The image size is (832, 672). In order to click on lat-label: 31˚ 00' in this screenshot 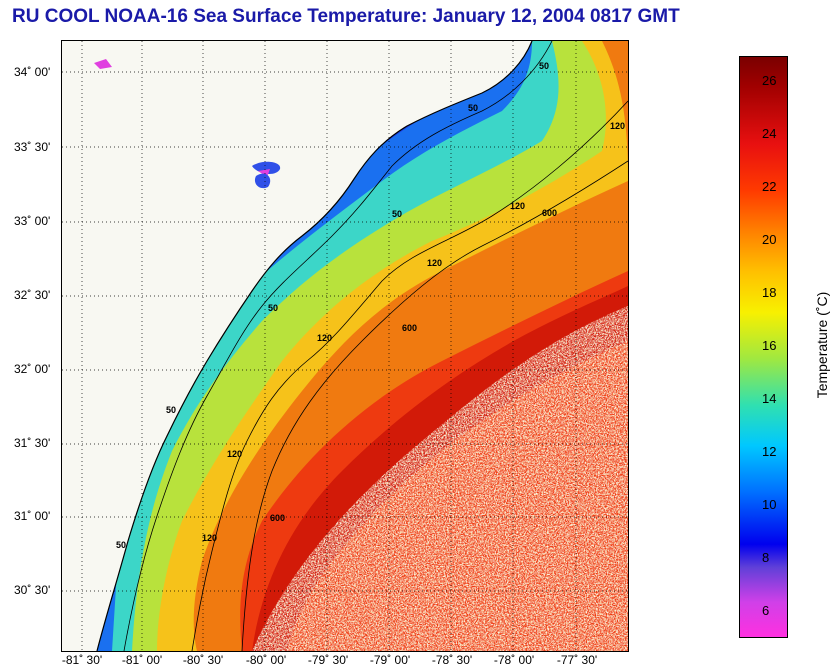, I will do `click(32, 516)`.